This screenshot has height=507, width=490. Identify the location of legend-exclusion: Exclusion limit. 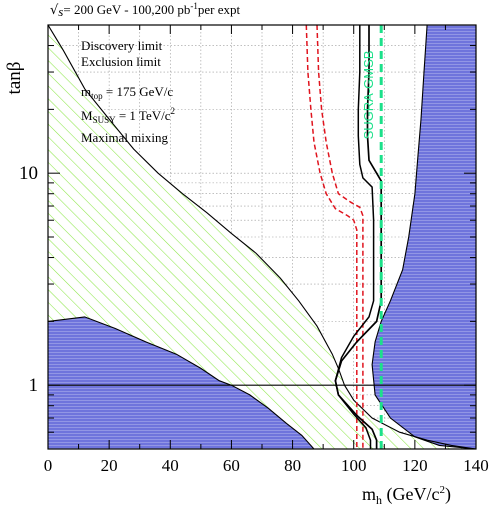
(121, 61).